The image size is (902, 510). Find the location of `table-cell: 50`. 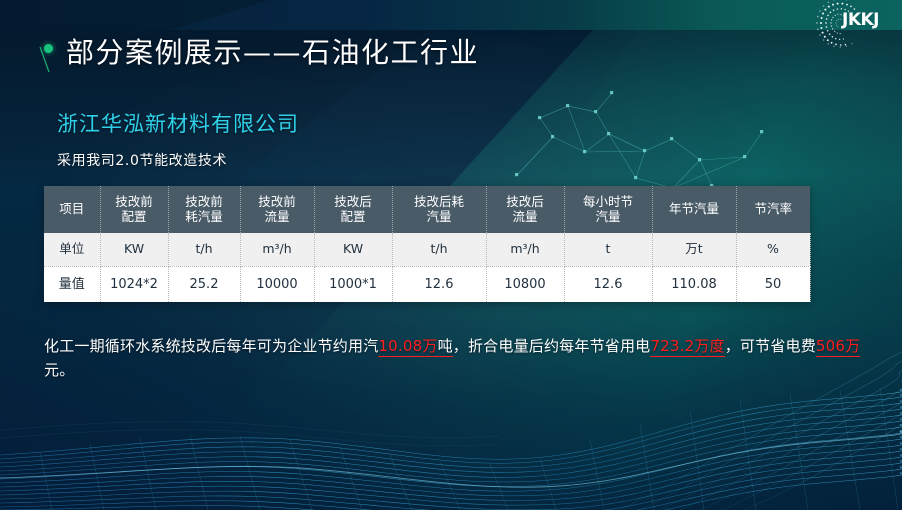

table-cell: 50 is located at coordinates (773, 284).